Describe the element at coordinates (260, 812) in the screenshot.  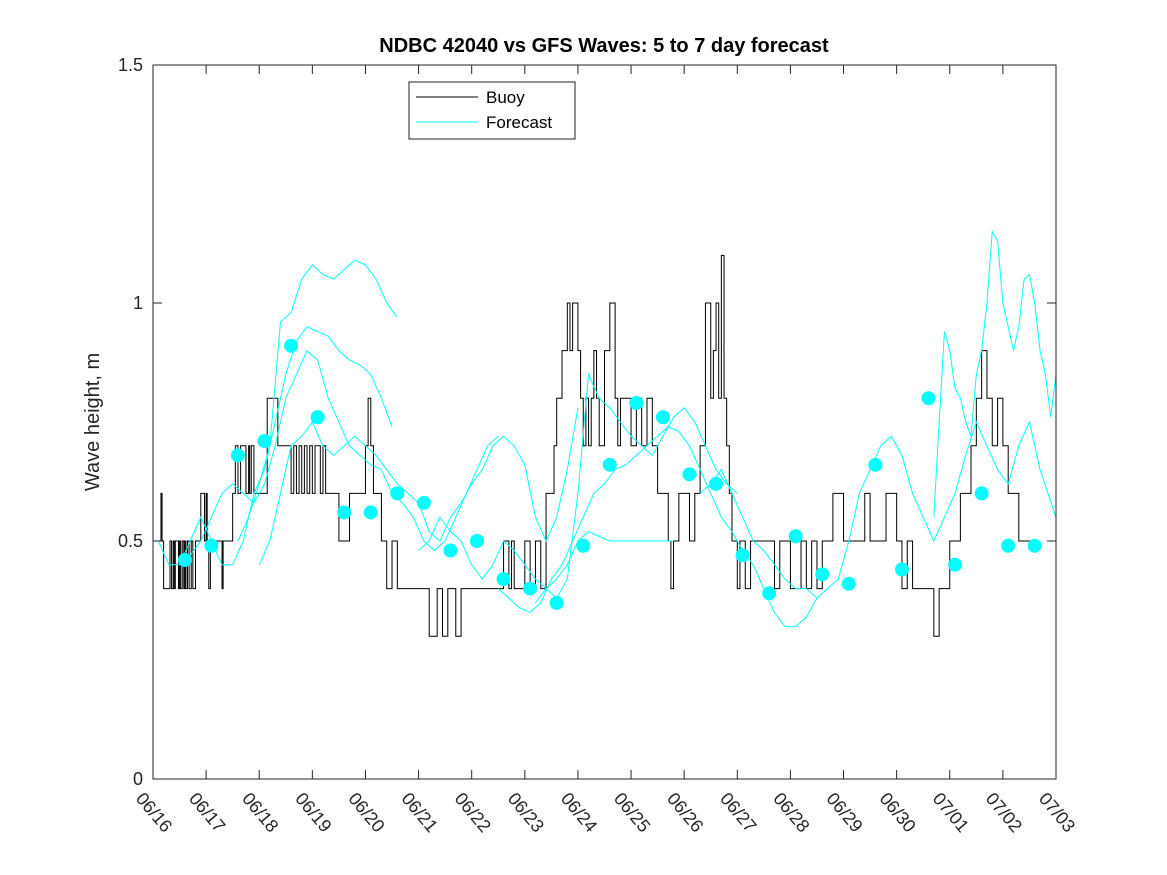
I see `x-tick-label: 06/18` at that location.